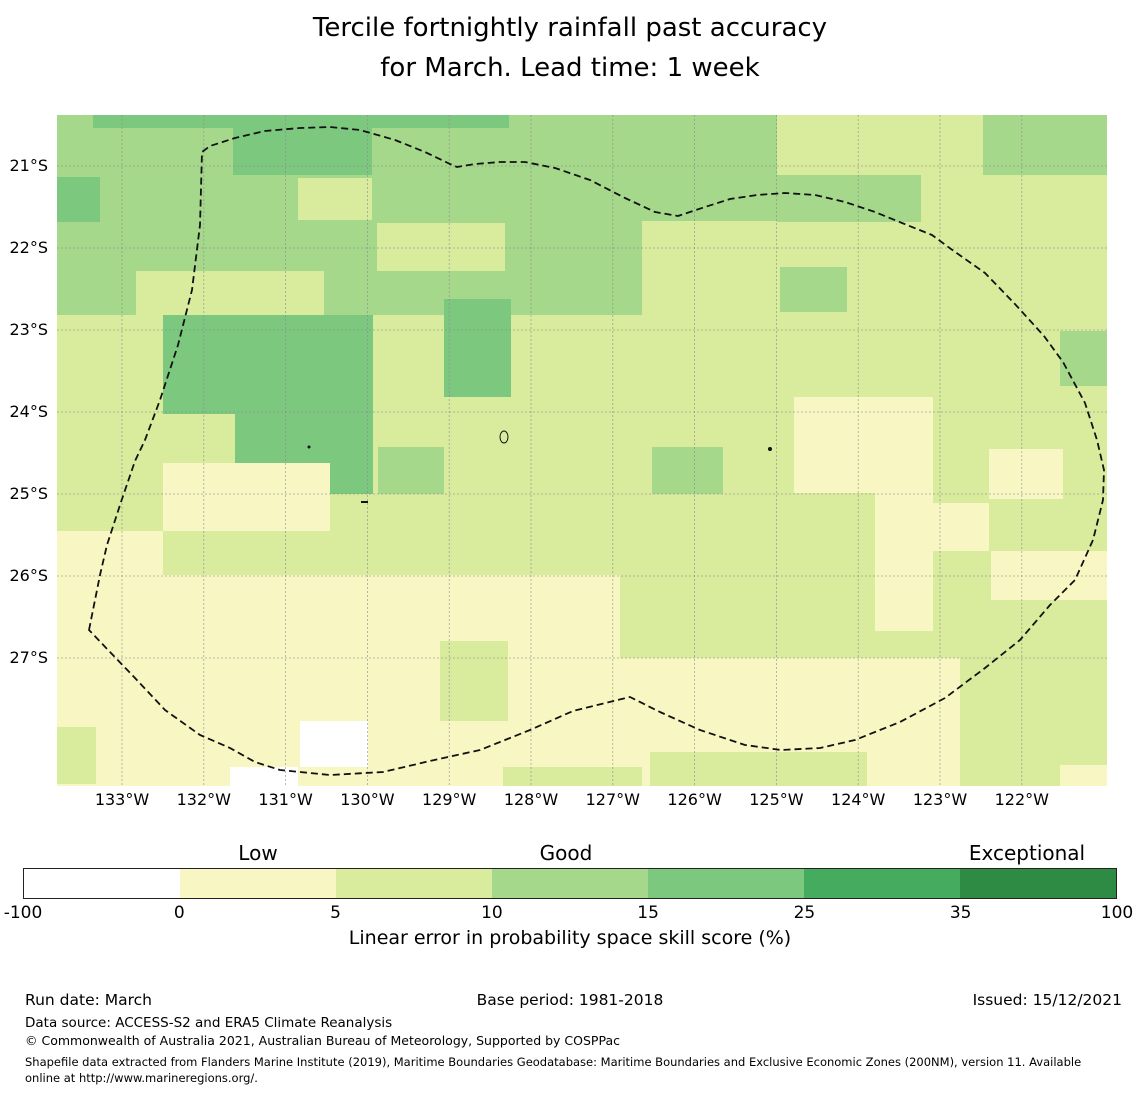 The image size is (1140, 1095). Describe the element at coordinates (367, 799) in the screenshot. I see `x-axis-label: 130°W` at that location.